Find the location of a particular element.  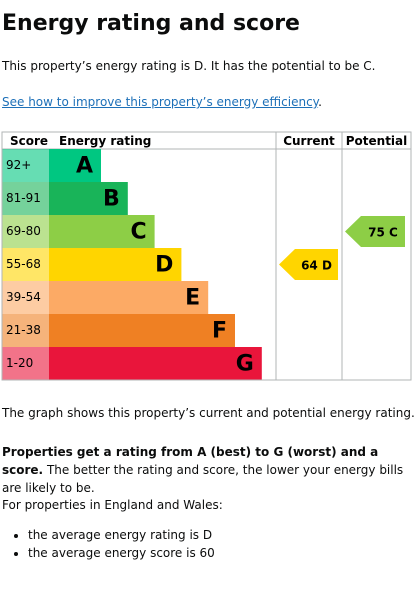

average-item: the average energy rating is D is located at coordinates (121, 535).